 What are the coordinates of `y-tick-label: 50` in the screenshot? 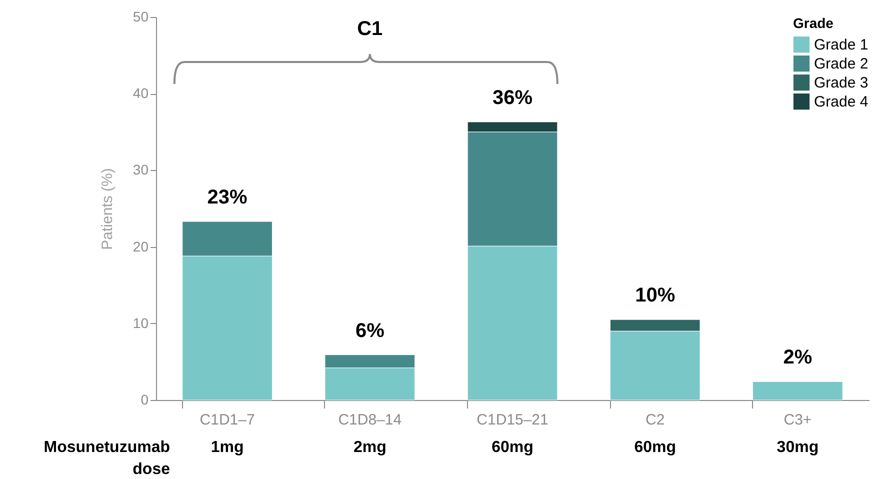 It's located at (140, 16).